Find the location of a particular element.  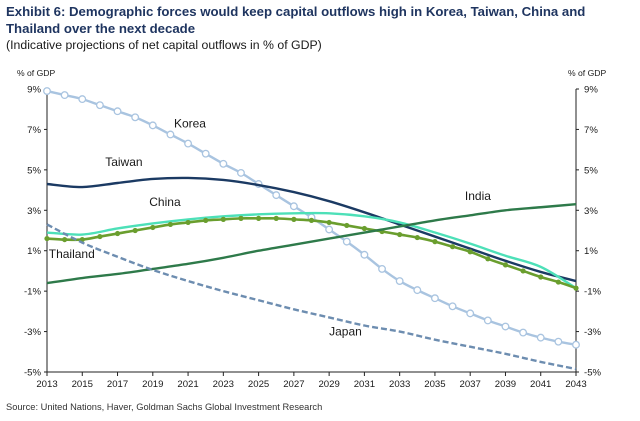

y-tick-label-left: 1% is located at coordinates (34, 251).